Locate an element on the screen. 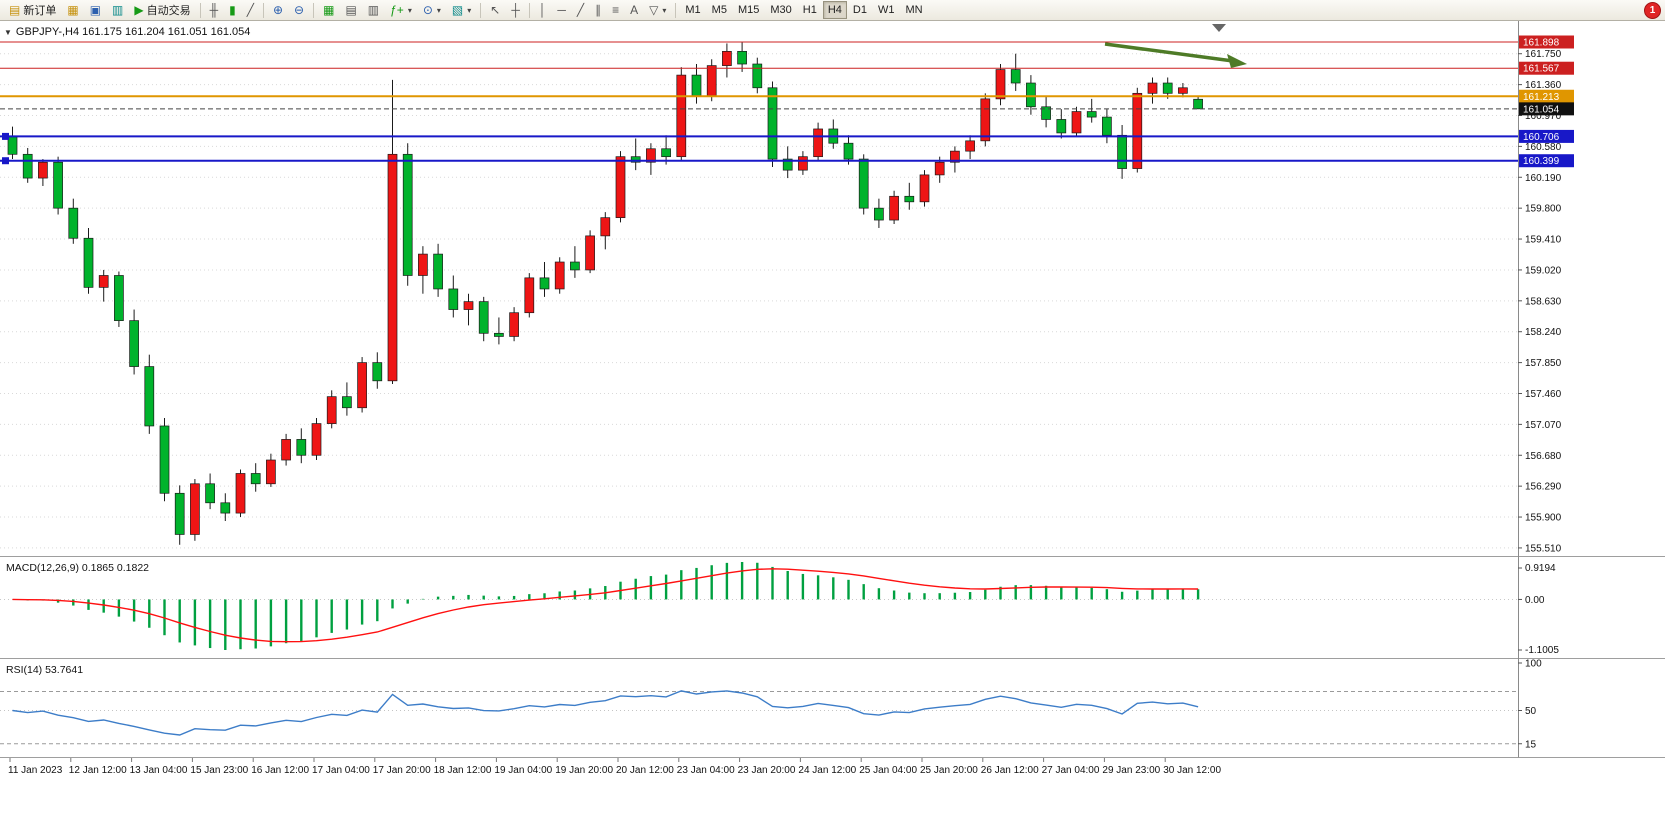  svg-text: 12 Jan 12:00 is located at coordinates (98, 770).